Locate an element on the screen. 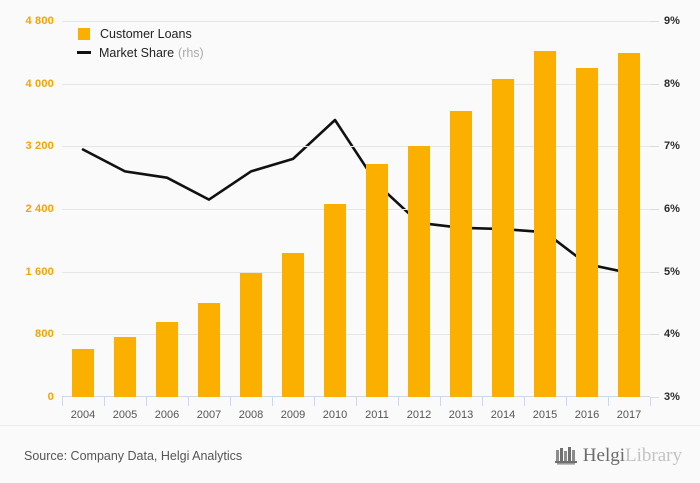 Image resolution: width=700 pixels, height=483 pixels. bar-2011 is located at coordinates (377, 280).